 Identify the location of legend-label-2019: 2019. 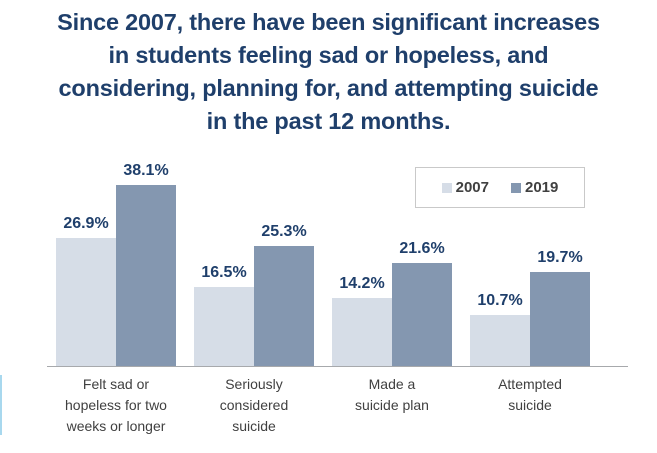
(542, 187).